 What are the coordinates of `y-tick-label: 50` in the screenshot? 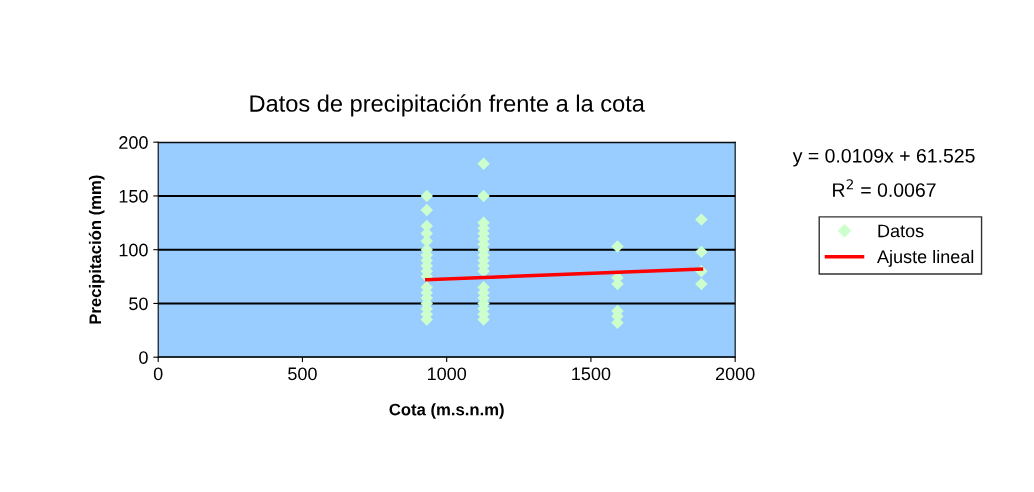 It's located at (138, 304).